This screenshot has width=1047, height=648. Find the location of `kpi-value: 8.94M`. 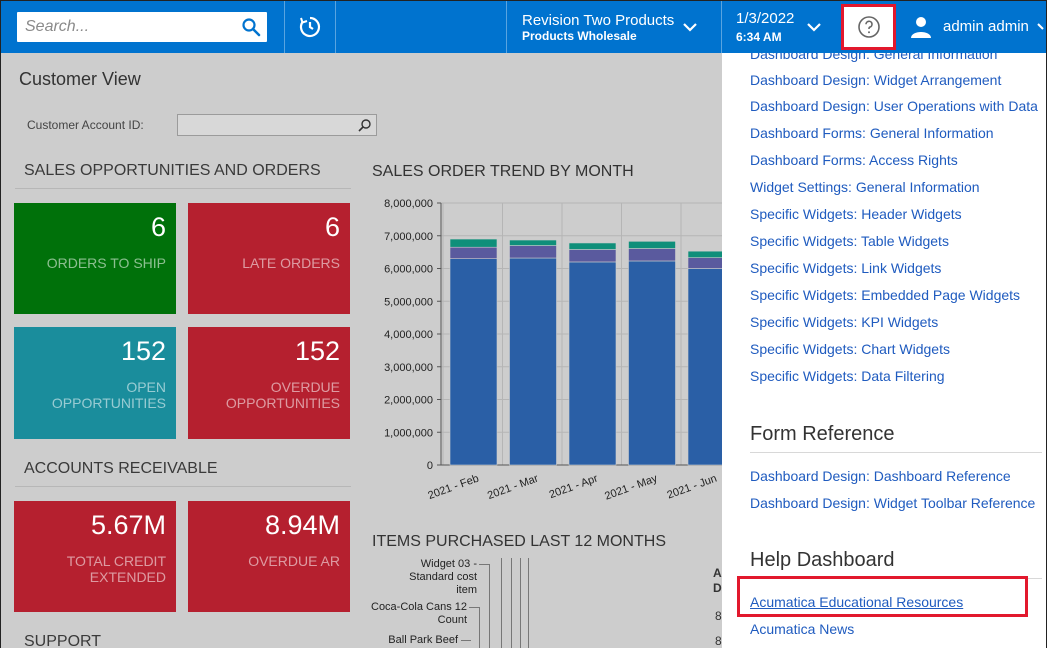

kpi-value: 8.94M is located at coordinates (302, 525).